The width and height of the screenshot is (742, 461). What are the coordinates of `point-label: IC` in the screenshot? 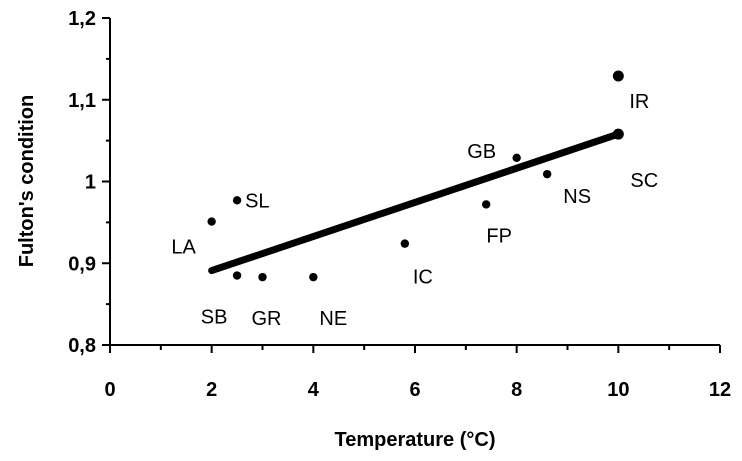 It's located at (423, 278).